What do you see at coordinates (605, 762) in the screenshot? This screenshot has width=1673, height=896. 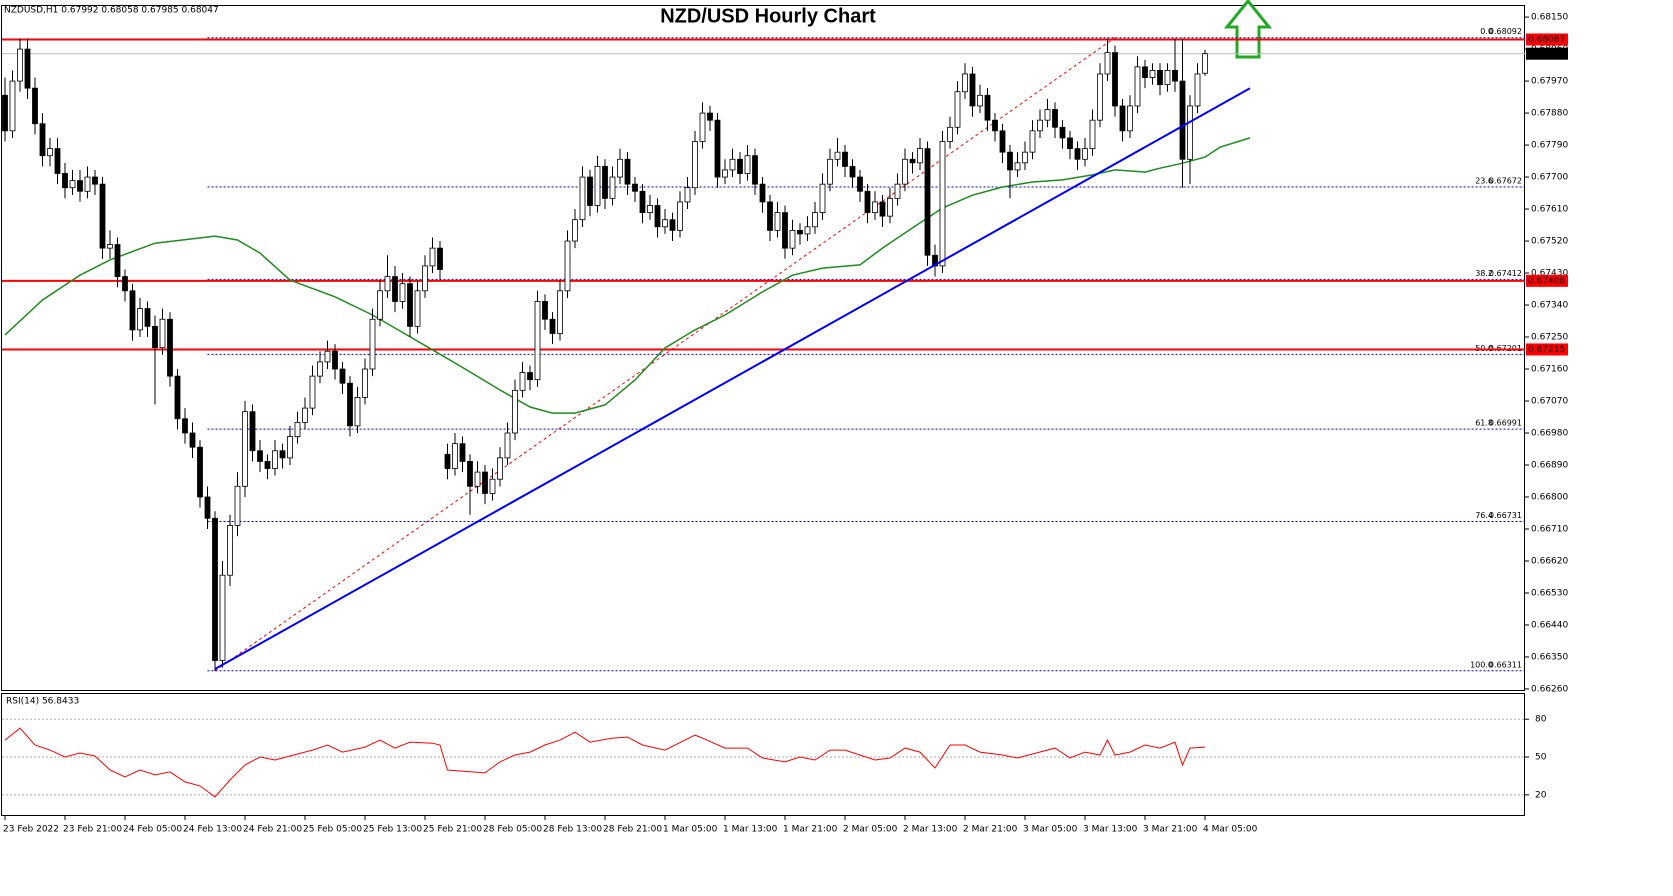 I see `rsi-line` at bounding box center [605, 762].